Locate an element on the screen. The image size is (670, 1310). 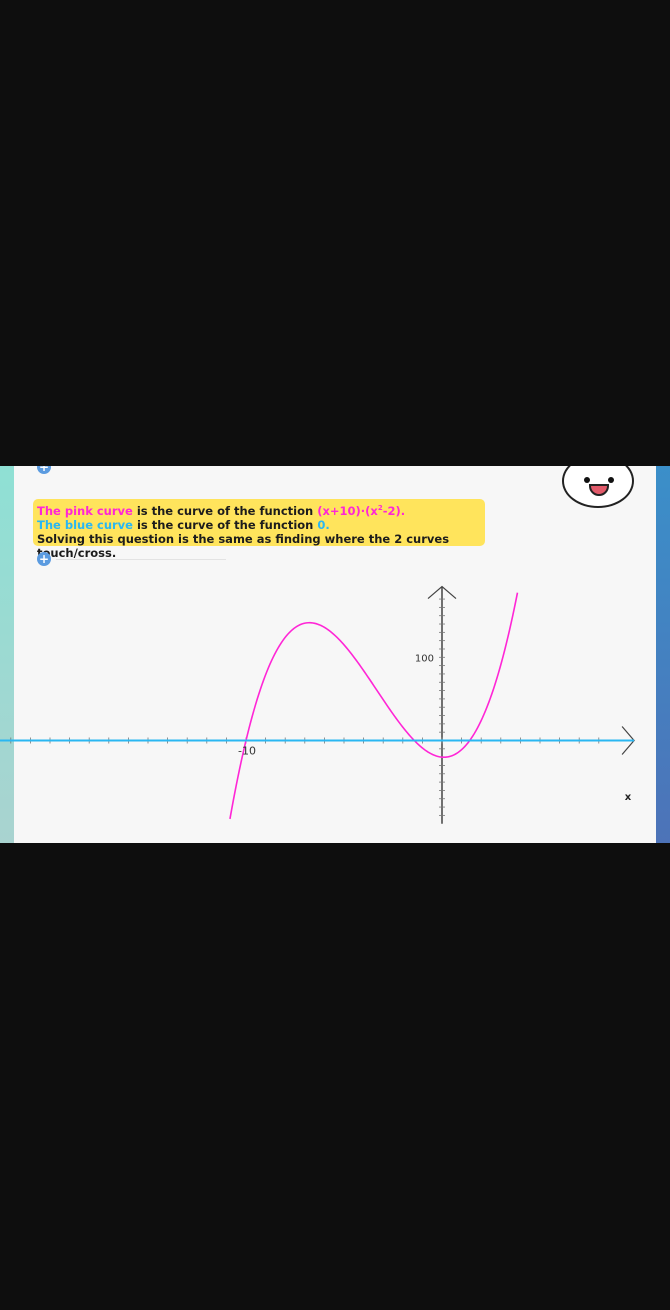
blue-function-value: 0. is located at coordinates (323, 524).